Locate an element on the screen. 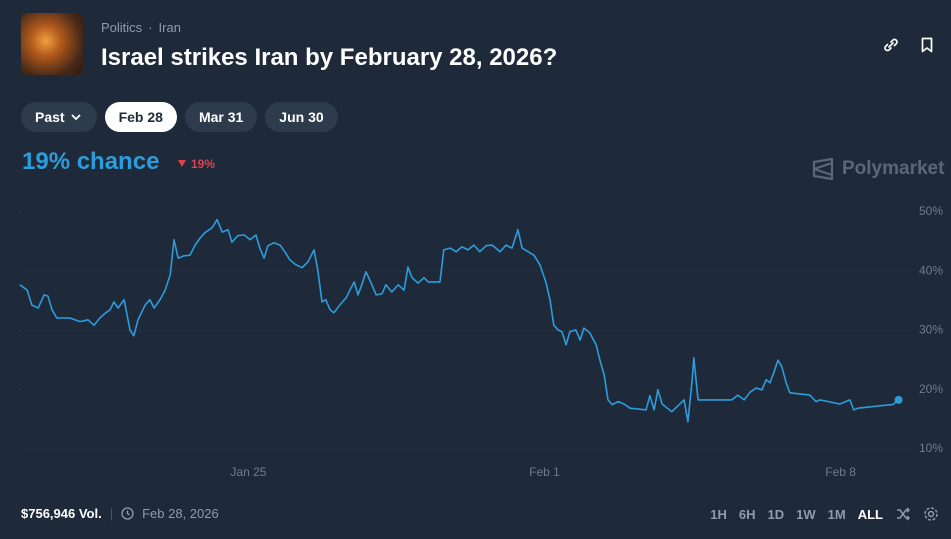 This screenshot has height=539, width=951. range: 1M is located at coordinates (836, 514).